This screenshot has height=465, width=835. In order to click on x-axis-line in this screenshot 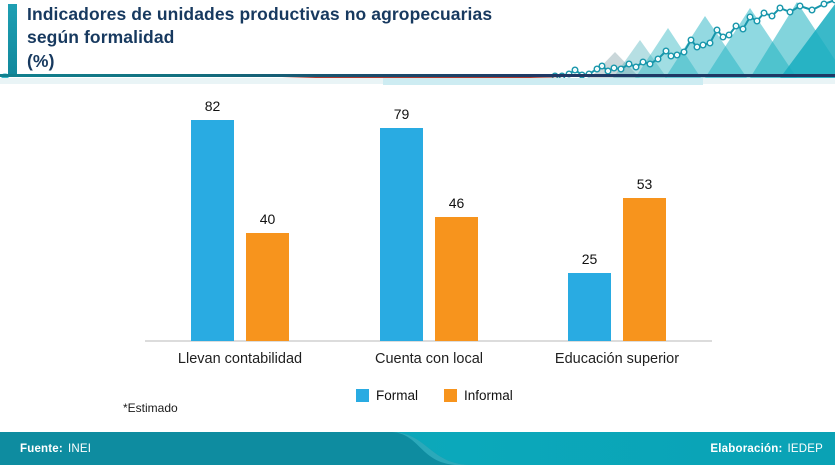, I will do `click(428, 341)`.